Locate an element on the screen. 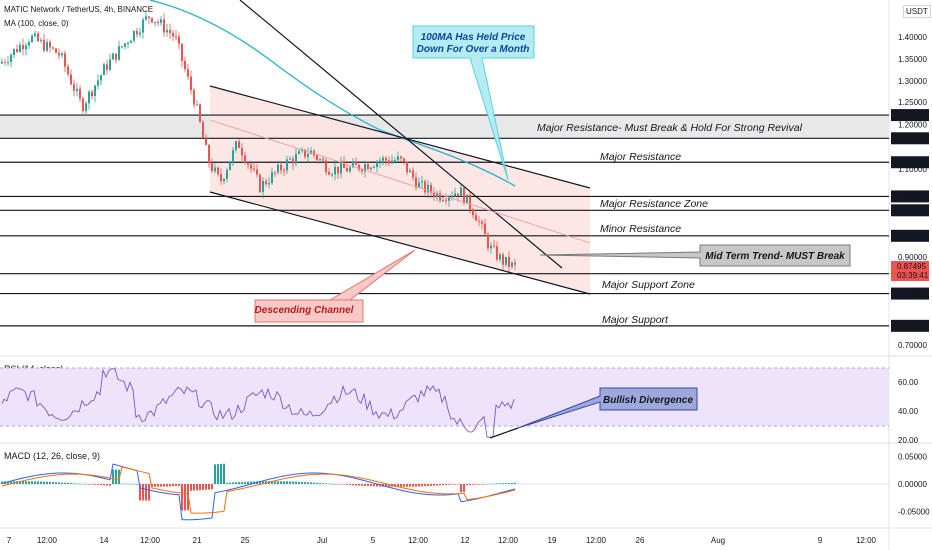 This screenshot has height=550, width=932. price-axis-tick: 0.70000 is located at coordinates (912, 345).